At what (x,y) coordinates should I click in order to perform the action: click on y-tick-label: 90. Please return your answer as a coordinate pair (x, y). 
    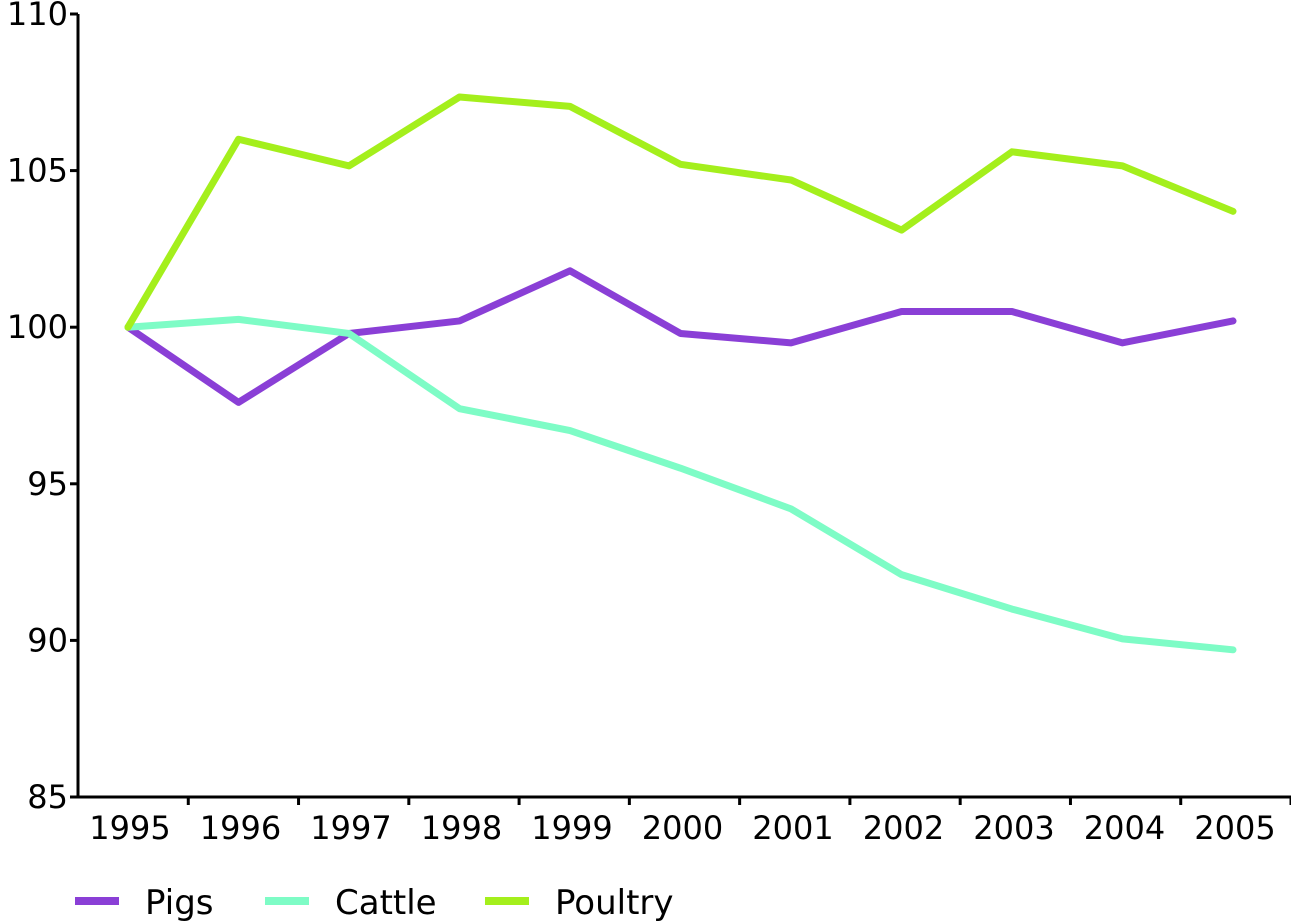
    Looking at the image, I should click on (47, 640).